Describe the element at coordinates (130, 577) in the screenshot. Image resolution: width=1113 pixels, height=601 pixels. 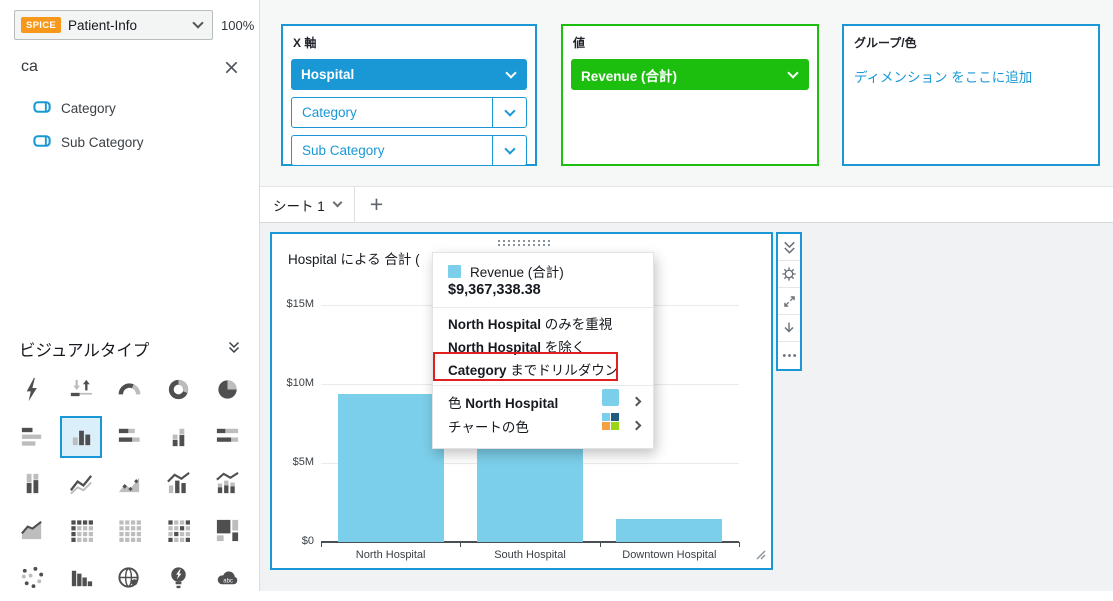
I see `visual-type-geospatial-map` at that location.